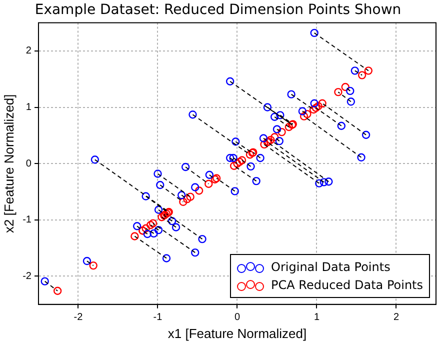  I want to click on x-tick-label: -2, so click(79, 318).